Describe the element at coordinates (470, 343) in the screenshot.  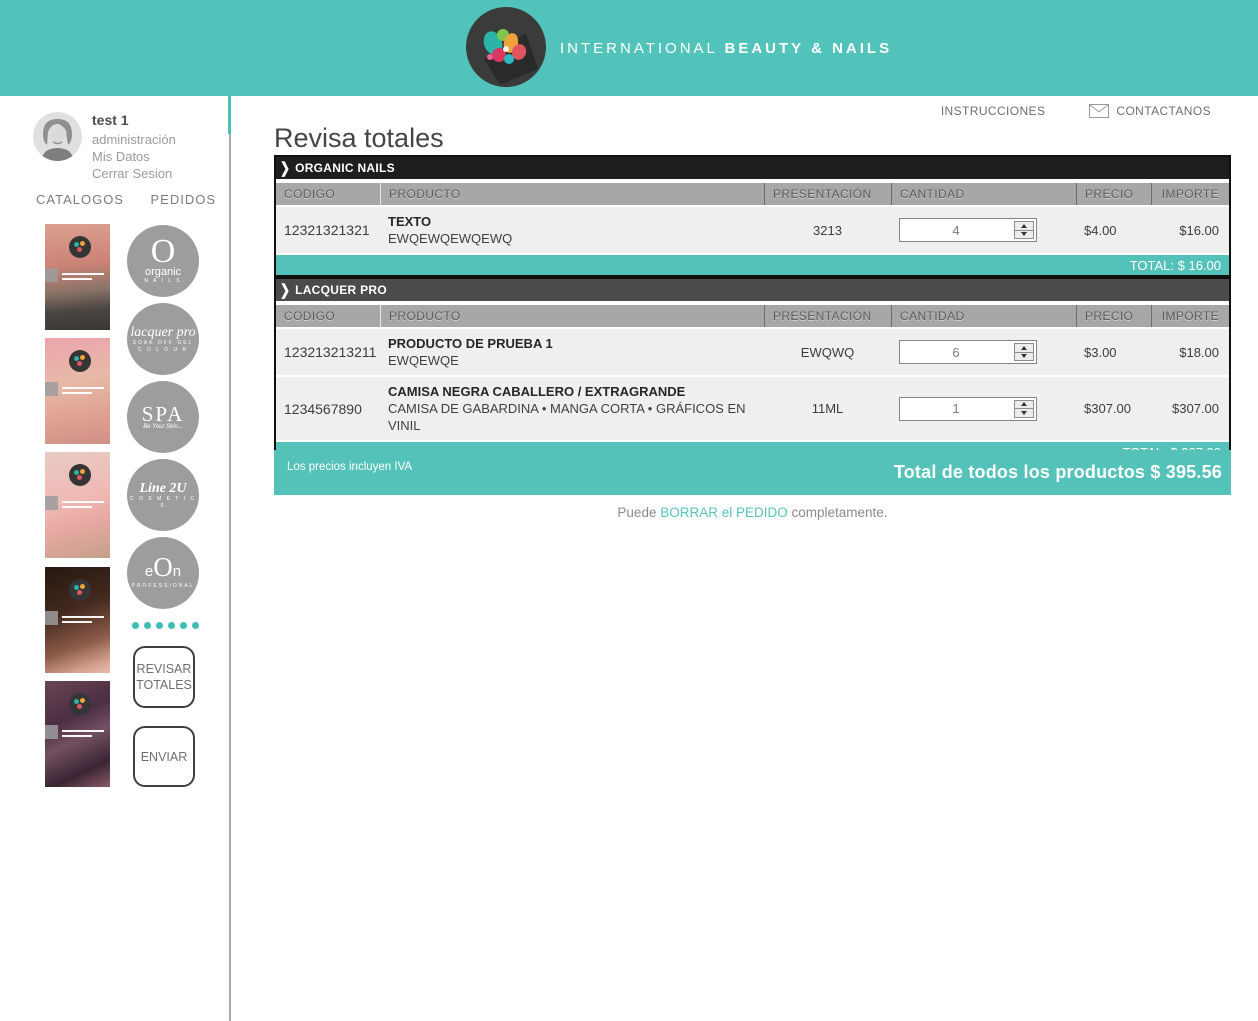
I see `producto-title: PRODUCTO DE PRUEBA 1` at that location.